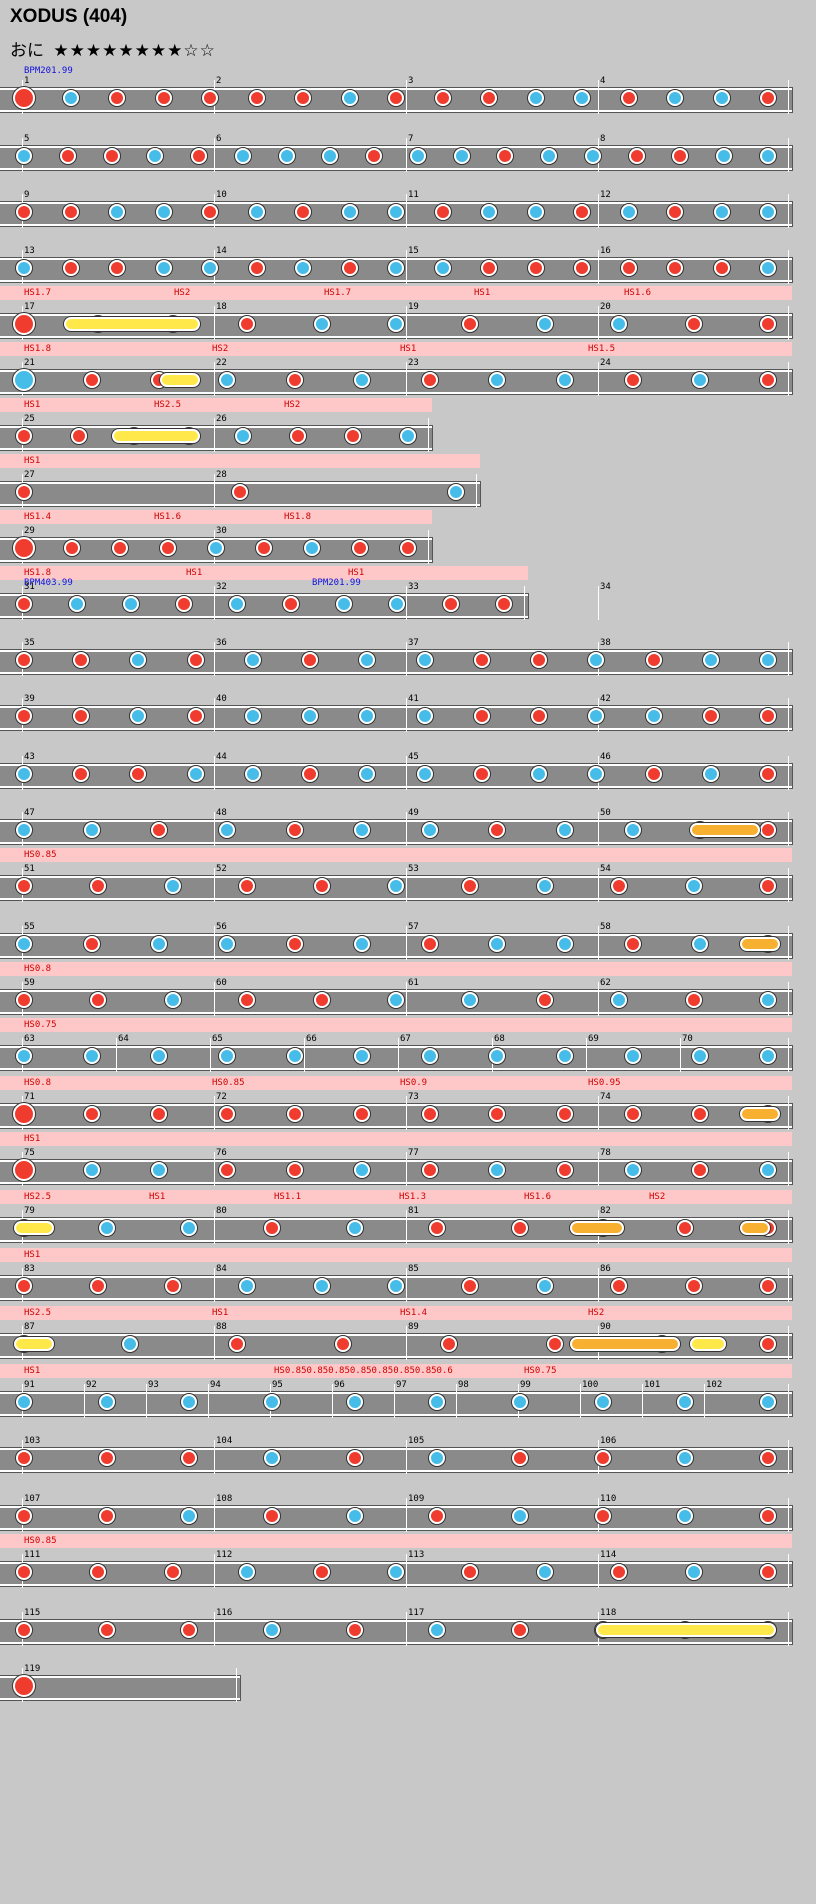 Image resolution: width=816 pixels, height=1904 pixels. I want to click on chart-row: 43 44 45 46, so click(408, 766).